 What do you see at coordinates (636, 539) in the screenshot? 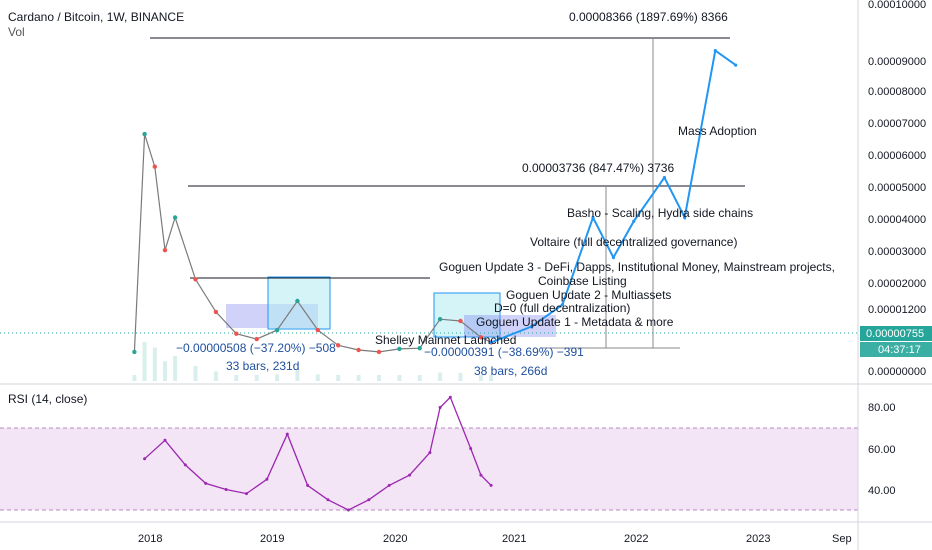
I see `time-tick: 2022` at bounding box center [636, 539].